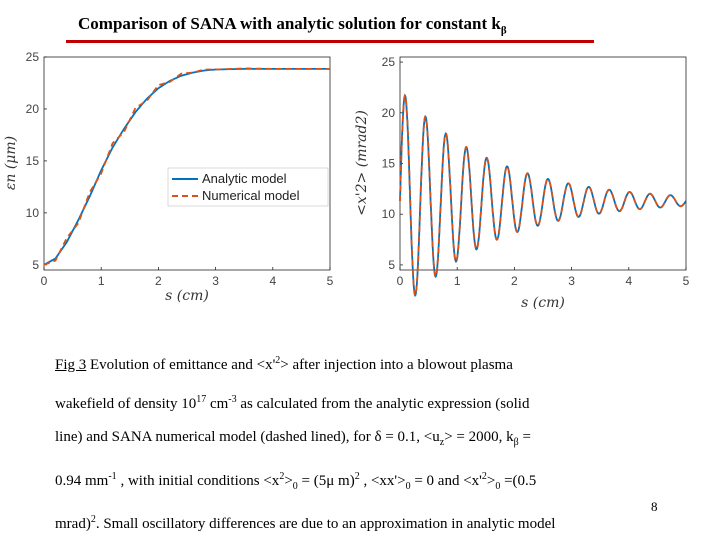  I want to click on chart1-xtick-label-5: 5, so click(330, 281).